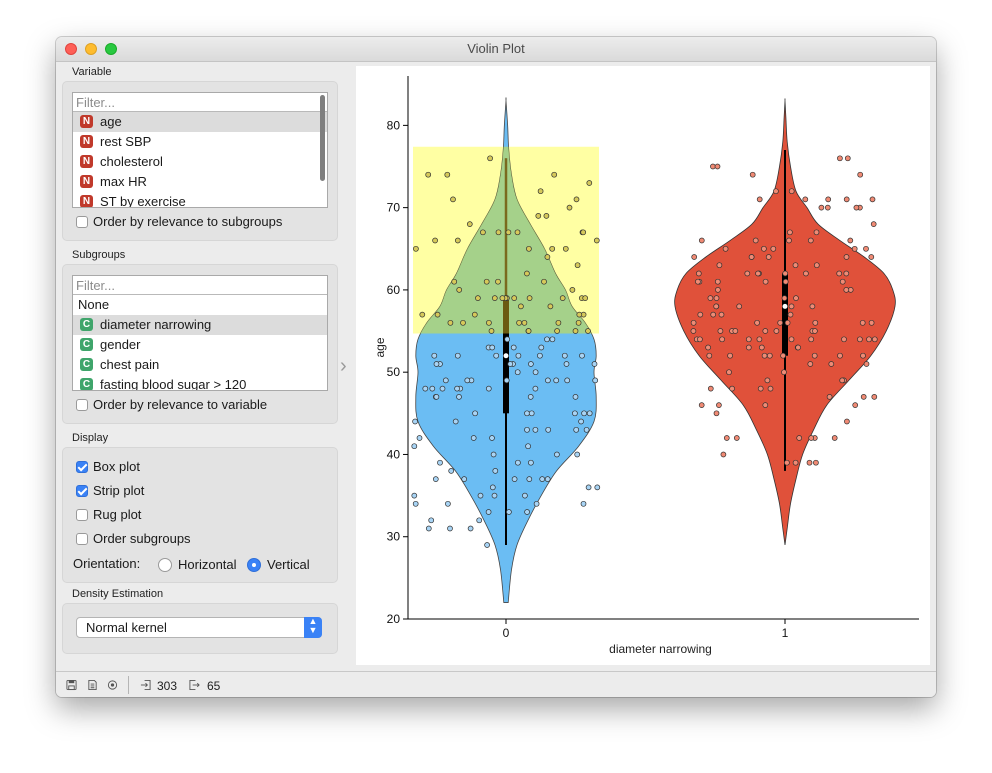  Describe the element at coordinates (82, 405) in the screenshot. I see `order-by-relevance-variable-checkbox` at that location.